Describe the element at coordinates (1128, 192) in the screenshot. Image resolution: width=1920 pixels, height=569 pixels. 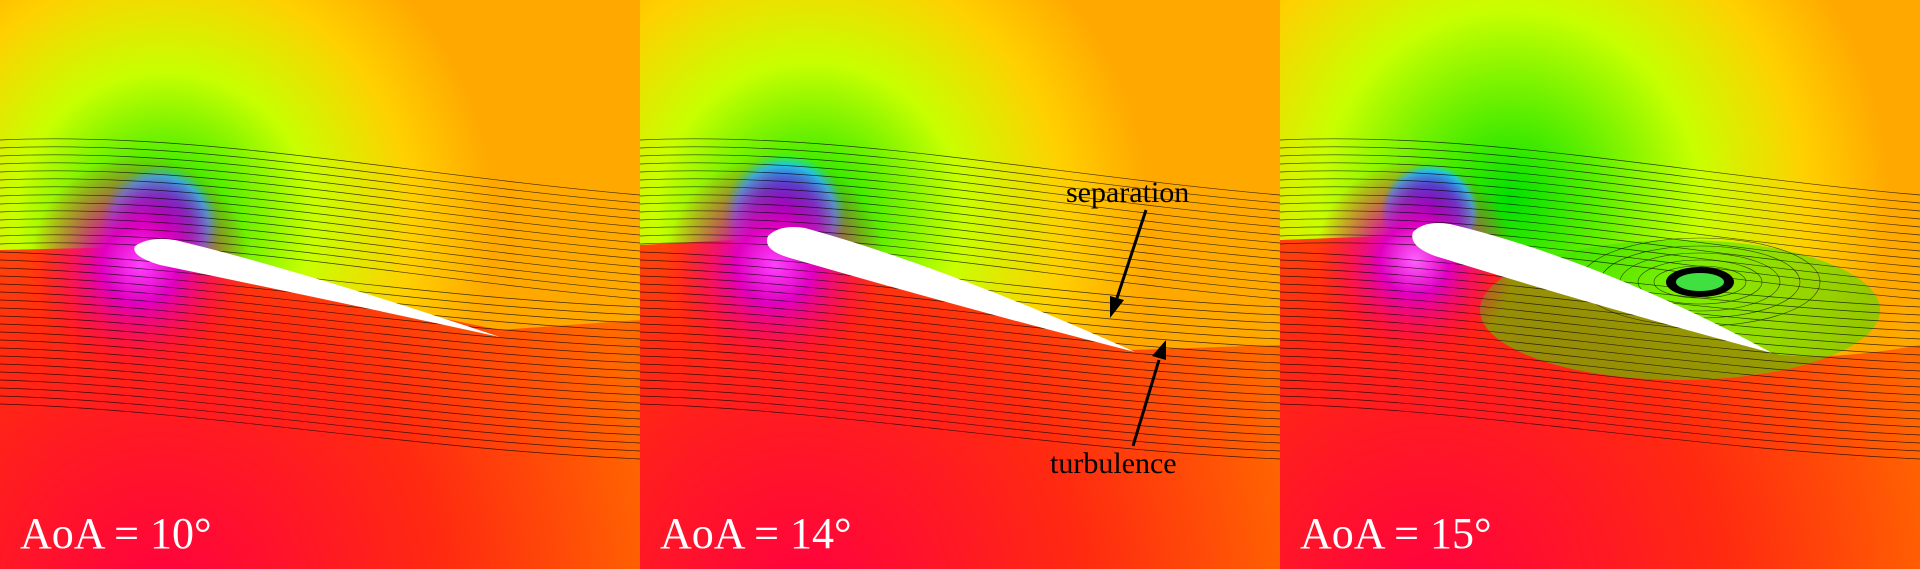
I see `separation-annotation: separation` at that location.